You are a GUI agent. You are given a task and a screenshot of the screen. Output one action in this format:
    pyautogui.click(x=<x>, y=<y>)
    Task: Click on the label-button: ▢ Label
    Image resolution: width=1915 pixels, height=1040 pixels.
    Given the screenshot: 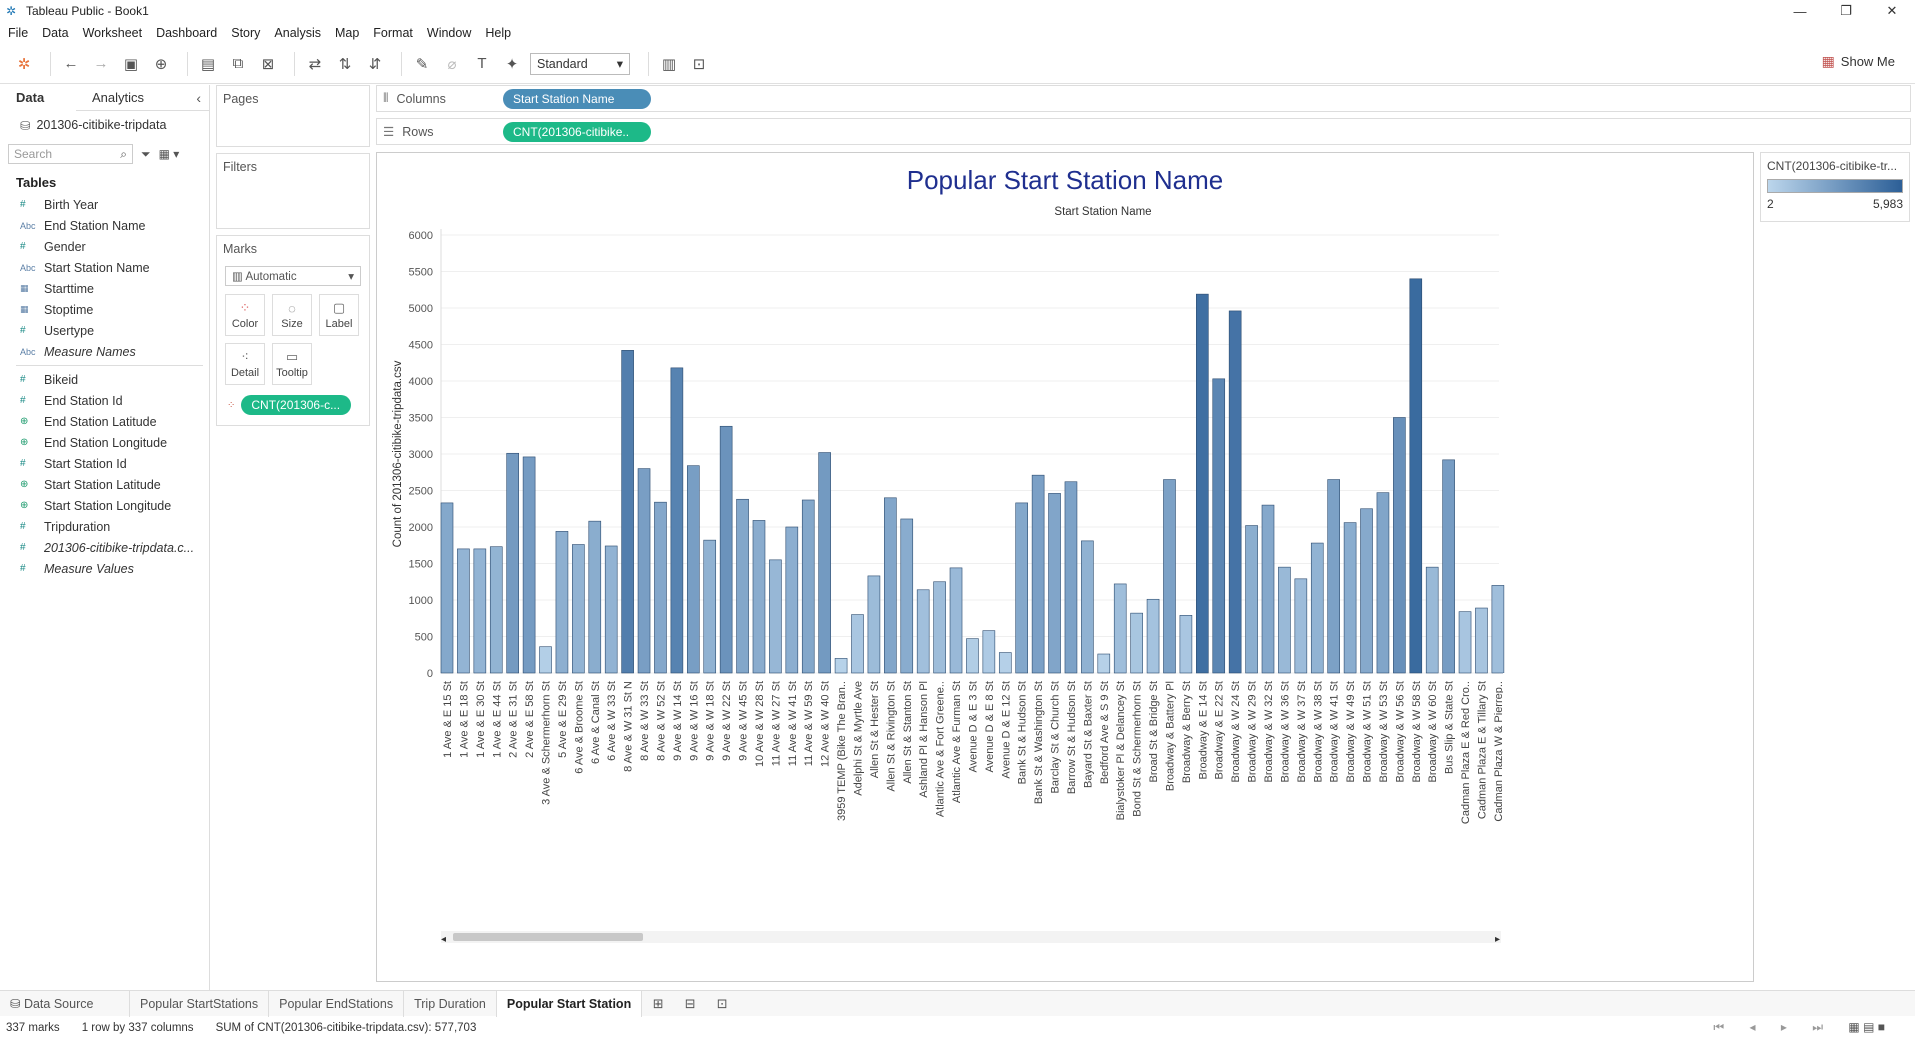 What is the action you would take?
    pyautogui.click(x=339, y=315)
    